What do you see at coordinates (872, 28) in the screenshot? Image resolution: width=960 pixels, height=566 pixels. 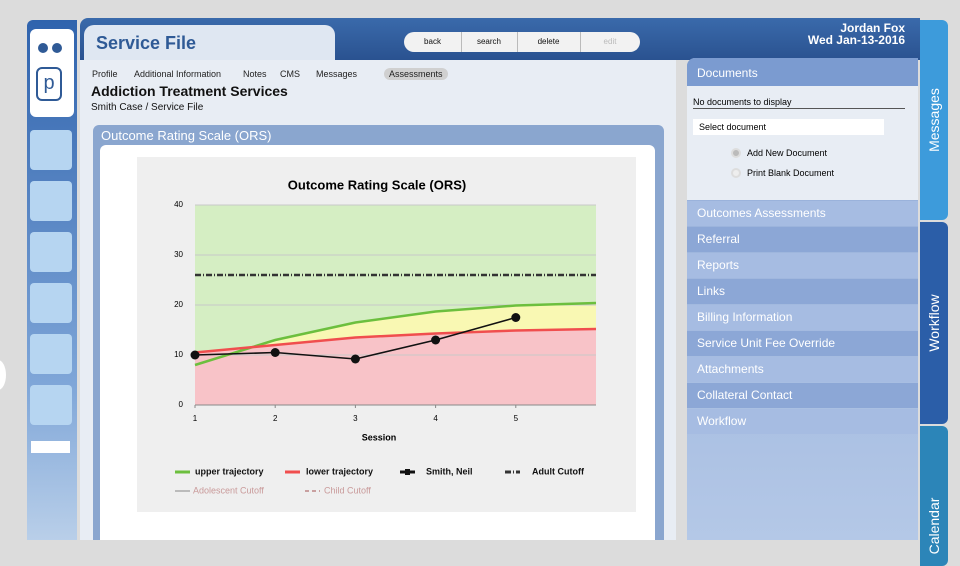 I see `user-name: Jordan Fox` at bounding box center [872, 28].